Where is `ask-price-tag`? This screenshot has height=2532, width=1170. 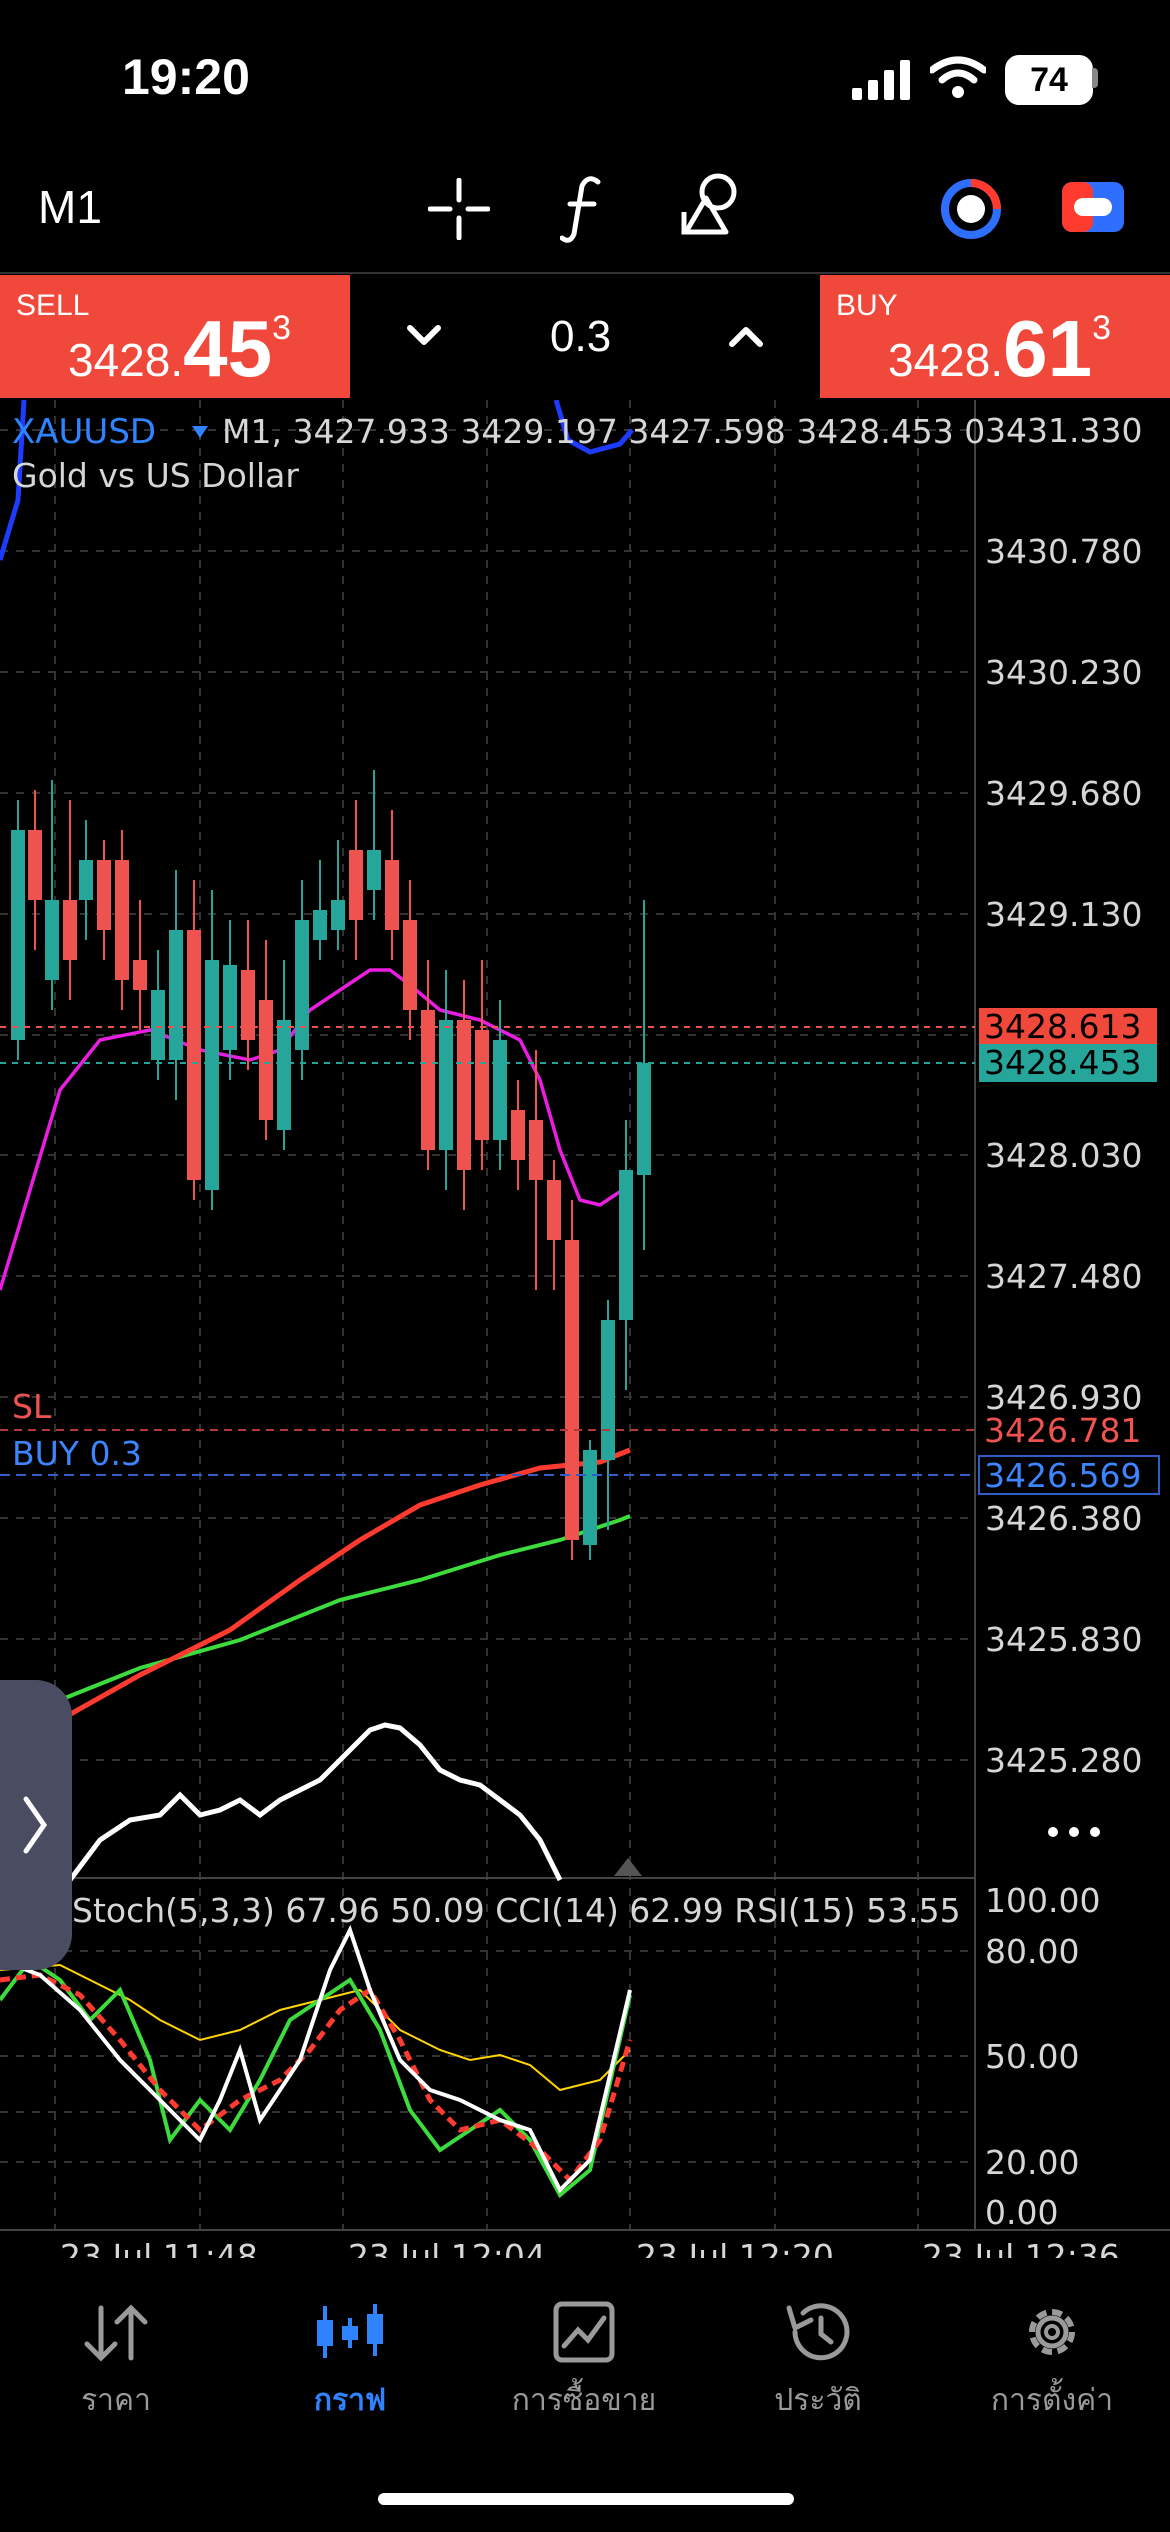
ask-price-tag is located at coordinates (1068, 1027).